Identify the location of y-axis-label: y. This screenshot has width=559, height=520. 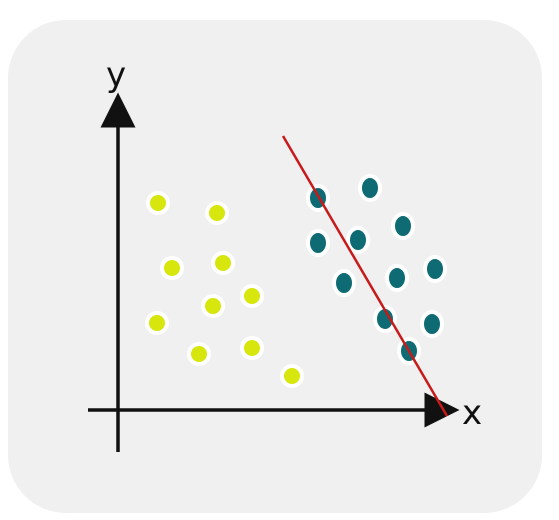
(116, 75).